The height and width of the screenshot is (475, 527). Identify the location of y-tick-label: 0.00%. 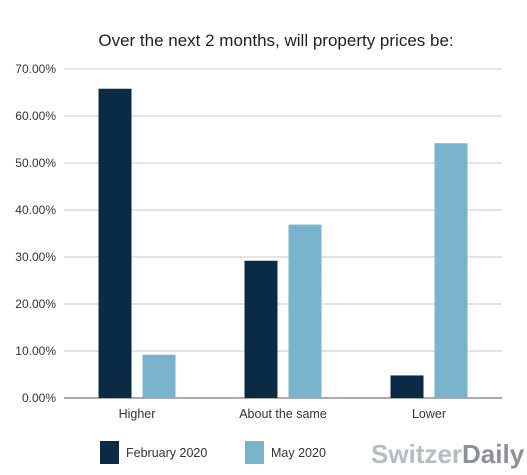
(39, 398).